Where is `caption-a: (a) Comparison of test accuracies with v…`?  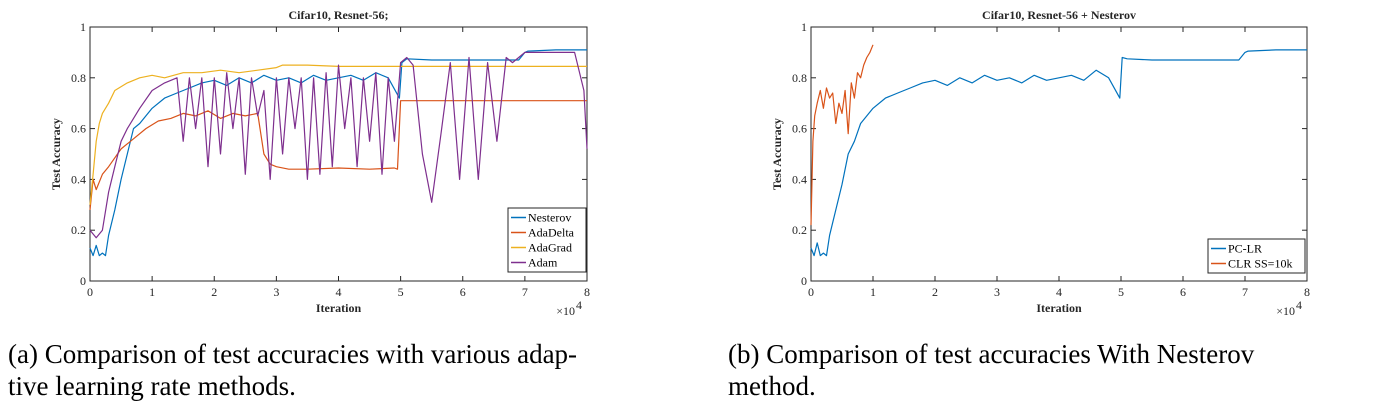 caption-a: (a) Comparison of test accuracies with v… is located at coordinates (292, 370).